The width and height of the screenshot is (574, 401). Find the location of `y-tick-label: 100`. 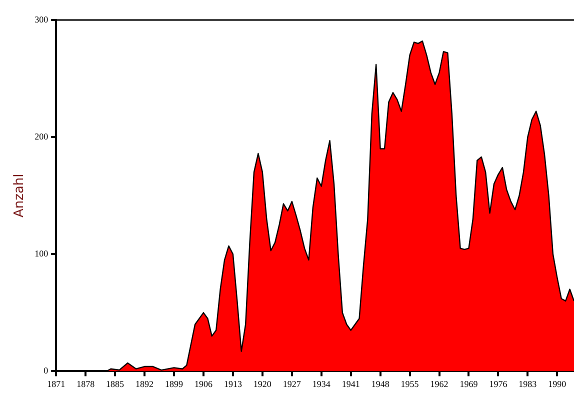

y-tick-label: 100 is located at coordinates (41, 253).